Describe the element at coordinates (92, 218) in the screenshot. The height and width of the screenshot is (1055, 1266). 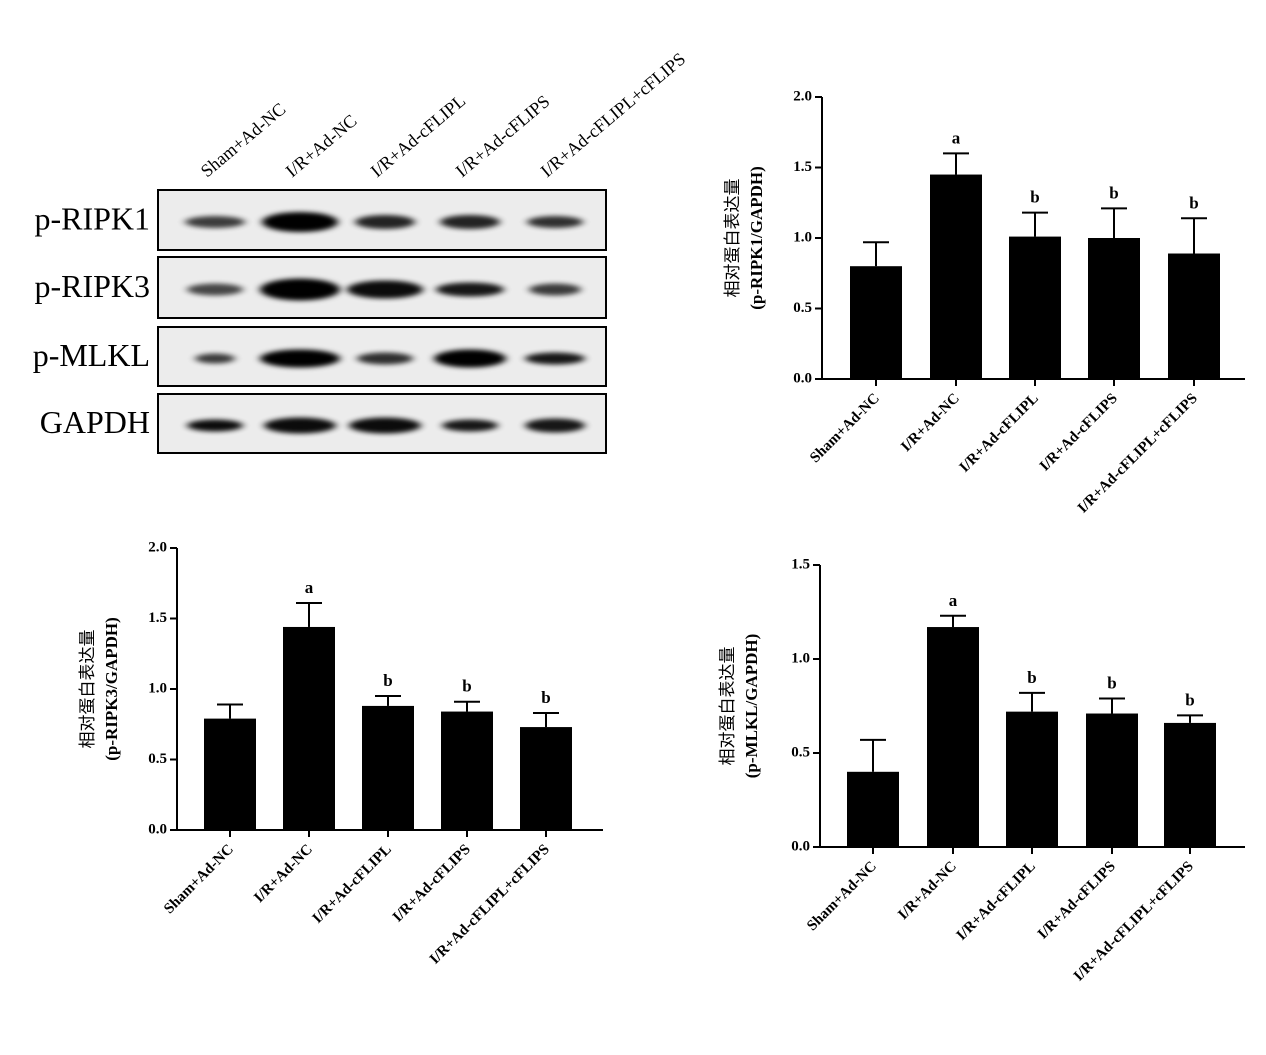
I see `row-label: p-RIPK1` at that location.